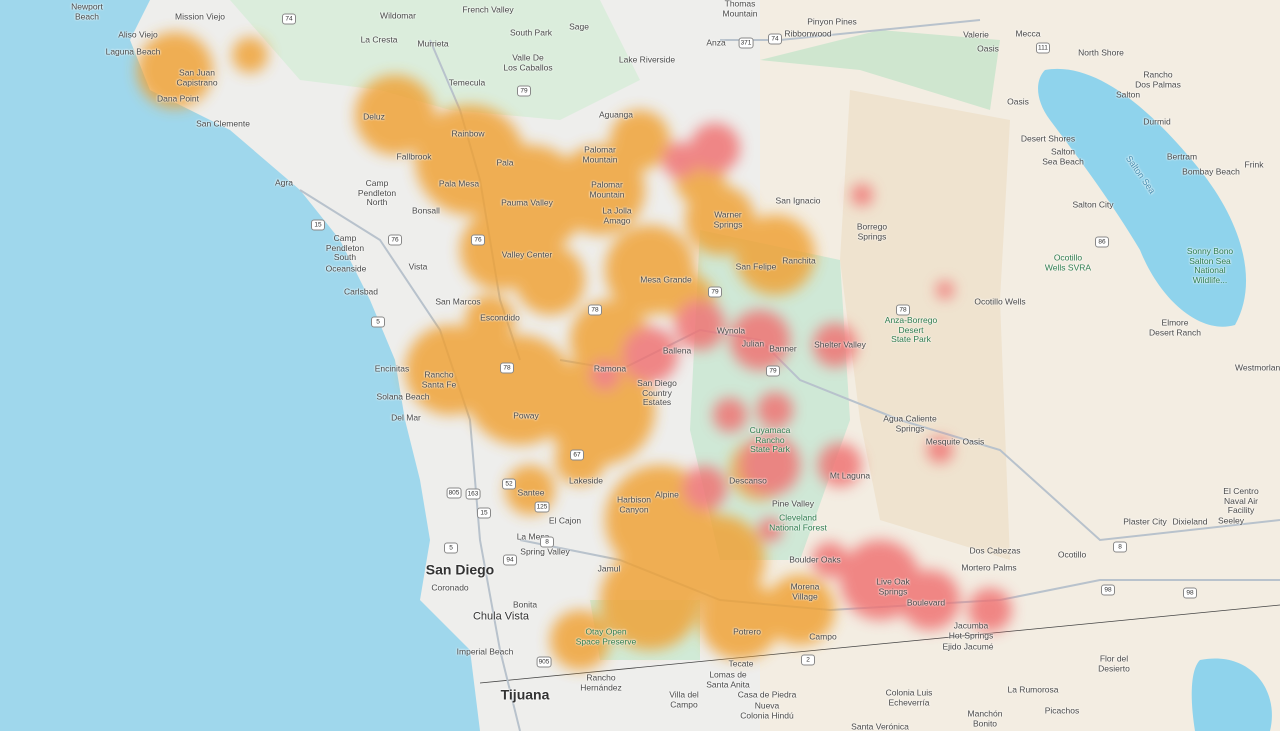 This screenshot has height=731, width=1280. I want to click on place-label: Fallbrook, so click(414, 156).